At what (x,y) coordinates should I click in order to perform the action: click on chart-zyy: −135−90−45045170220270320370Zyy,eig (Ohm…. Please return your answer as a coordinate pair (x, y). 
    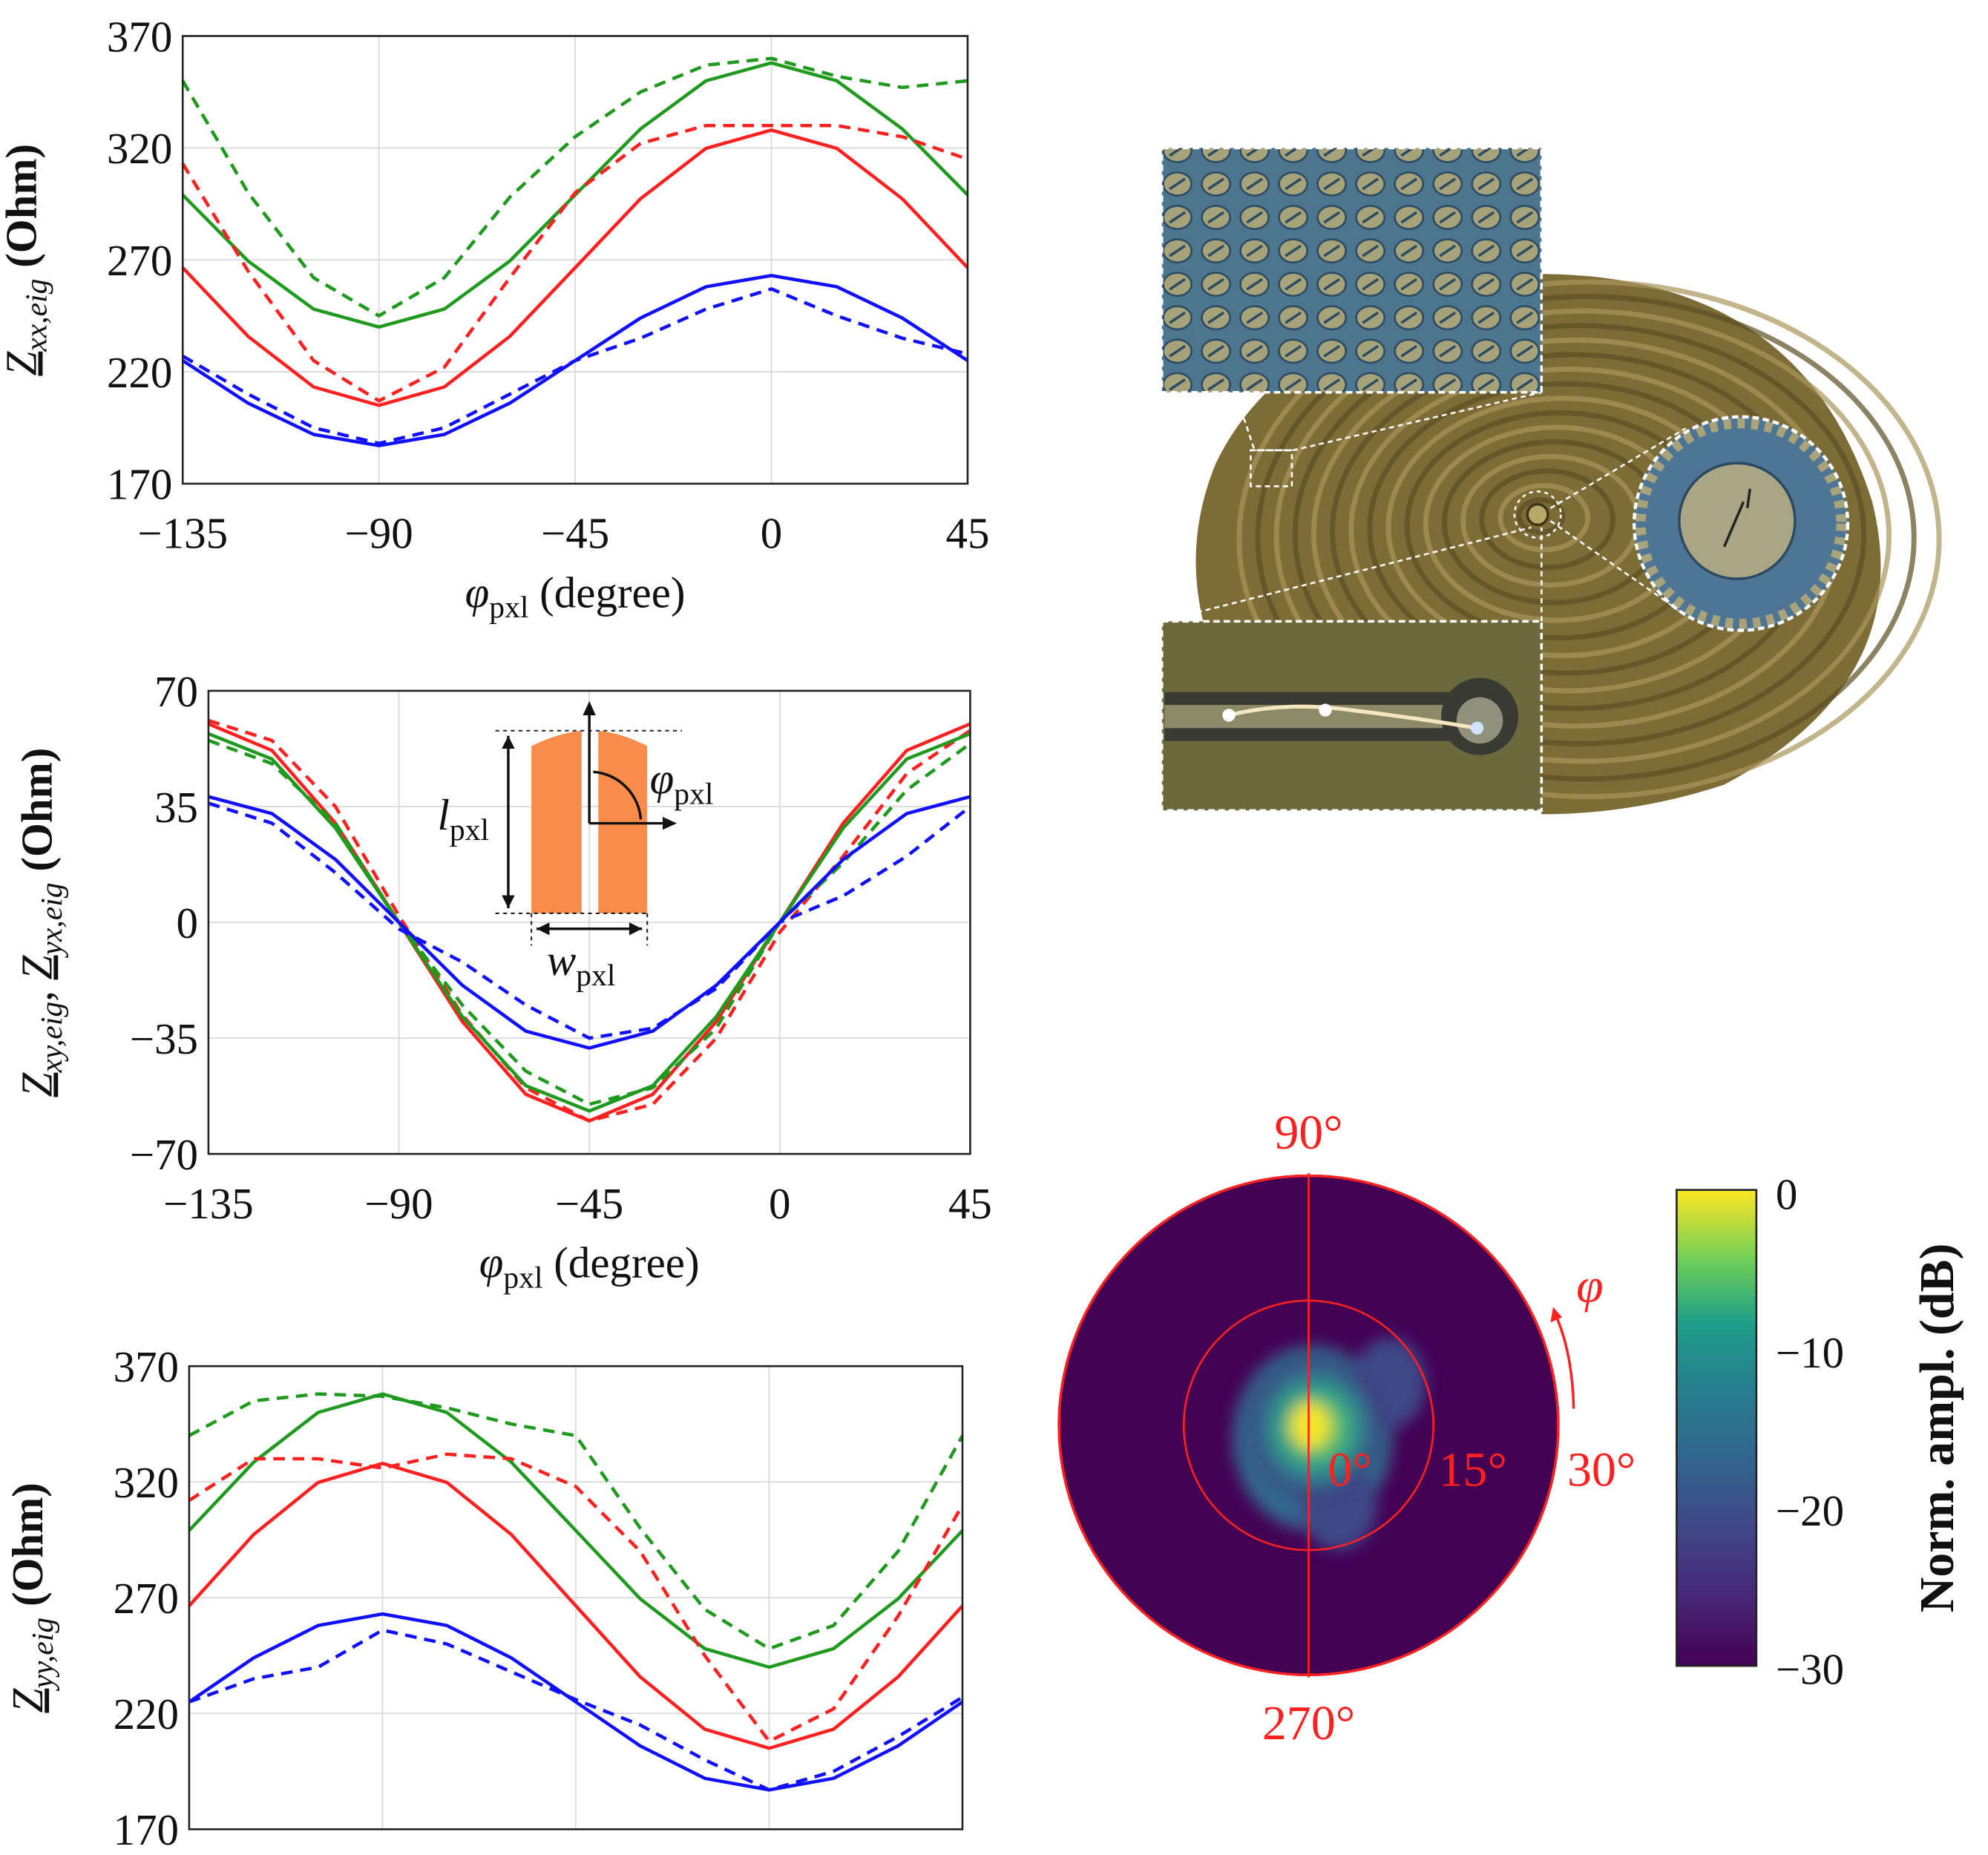
    Looking at the image, I should click on (494, 1598).